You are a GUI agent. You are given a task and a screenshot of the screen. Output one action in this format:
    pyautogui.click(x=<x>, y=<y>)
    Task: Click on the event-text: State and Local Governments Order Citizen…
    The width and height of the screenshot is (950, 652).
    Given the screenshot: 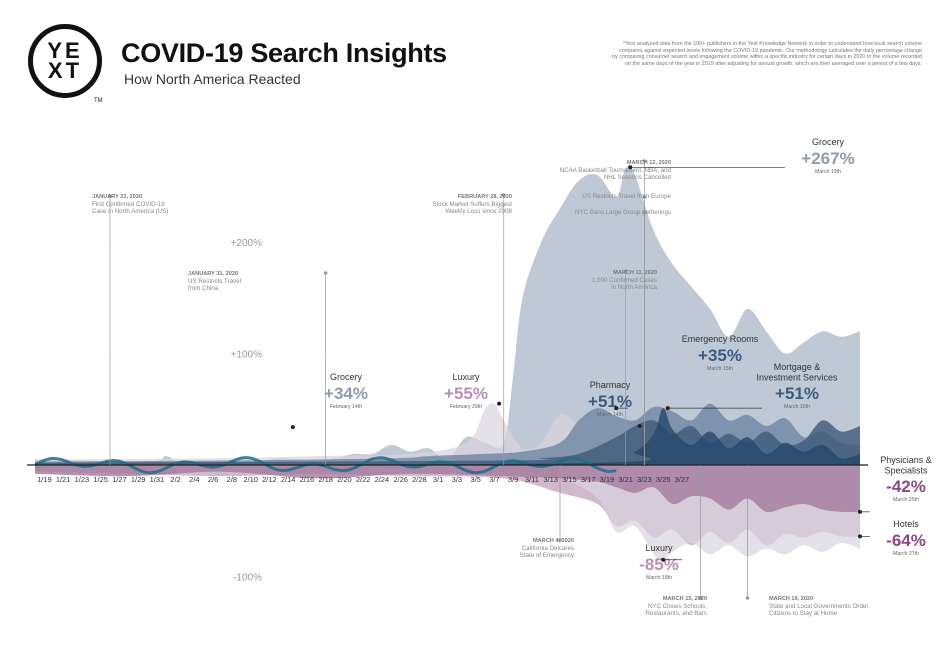 What is the action you would take?
    pyautogui.click(x=818, y=610)
    